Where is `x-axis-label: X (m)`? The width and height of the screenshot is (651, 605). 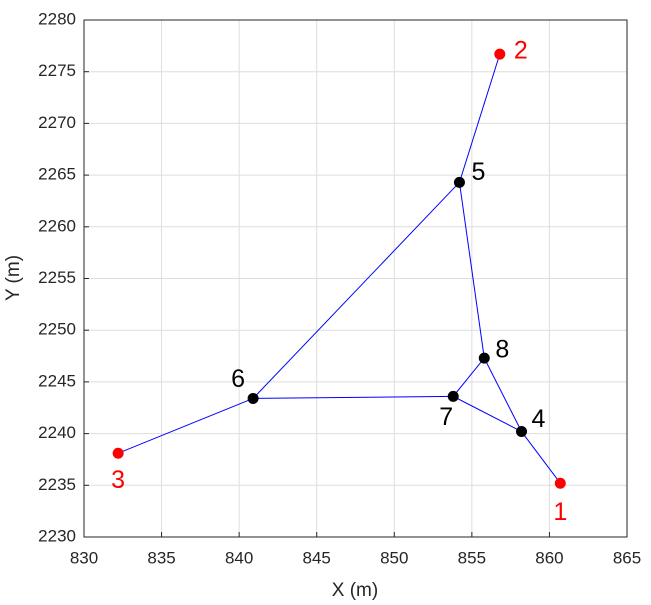
x-axis-label: X (m) is located at coordinates (355, 590).